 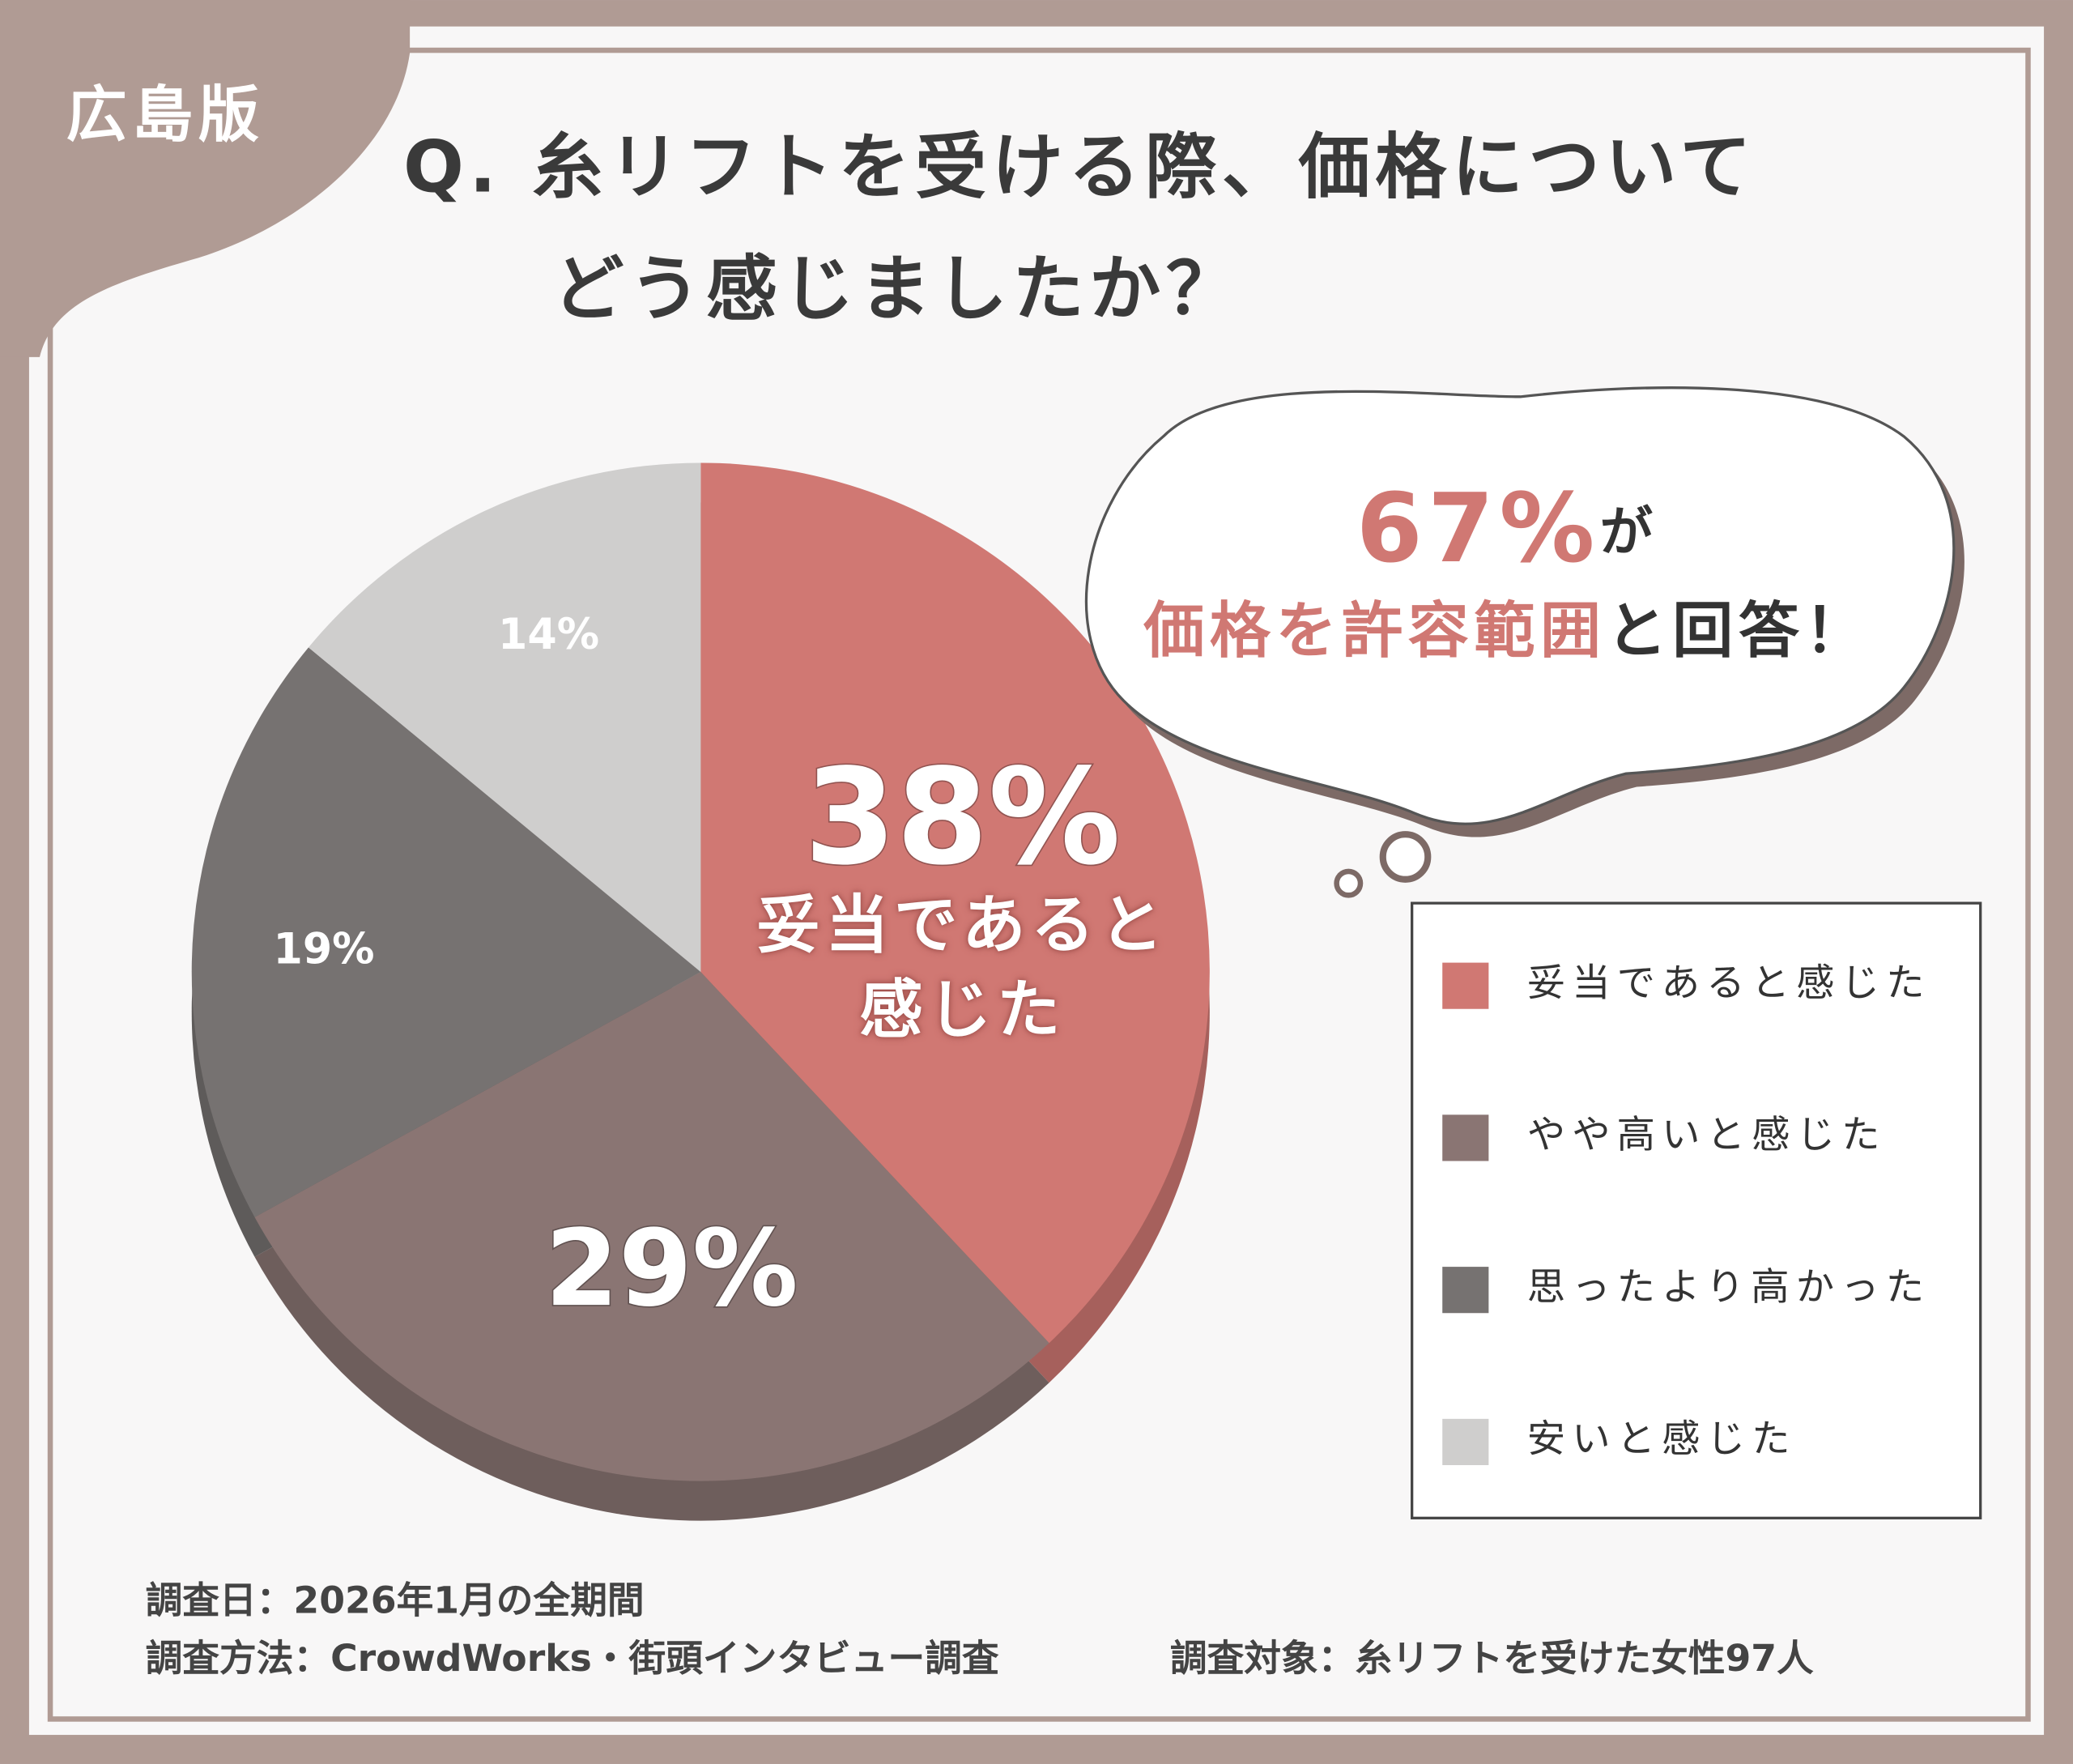 What do you see at coordinates (1739, 630) in the screenshot?
I see `annotation-text: と回答！` at bounding box center [1739, 630].